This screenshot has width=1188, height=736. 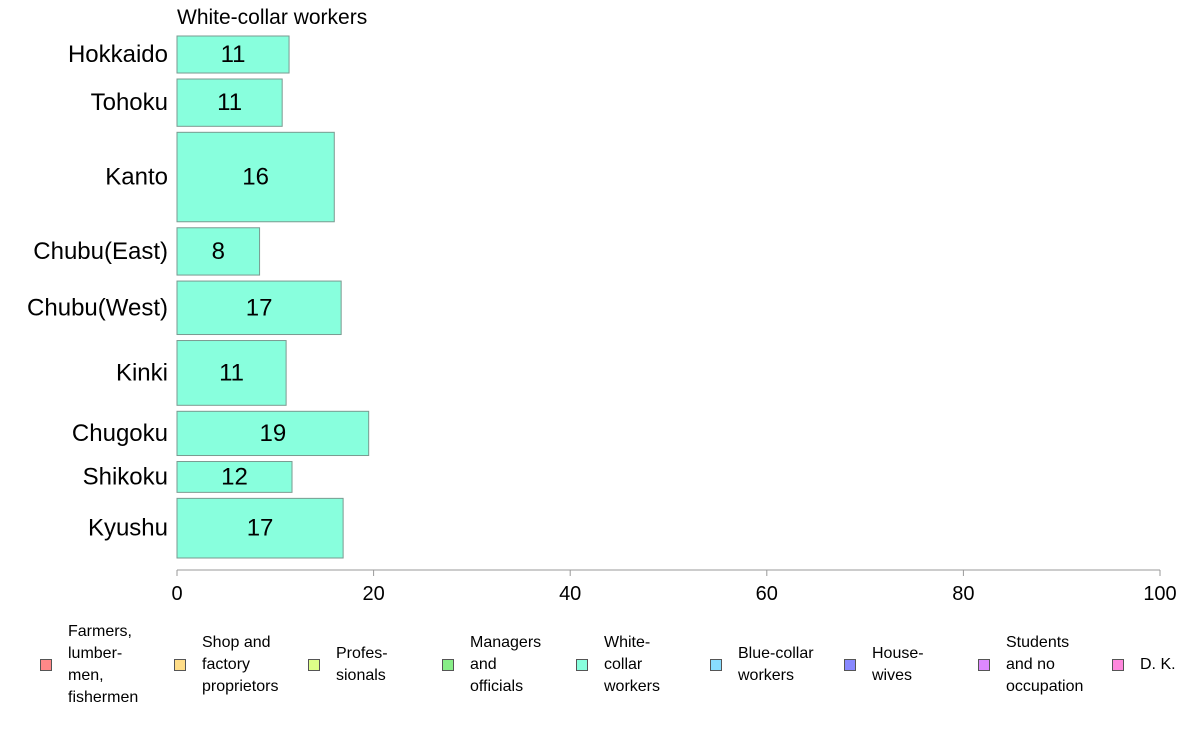 I want to click on x-tick-label: 40, so click(x=570, y=594).